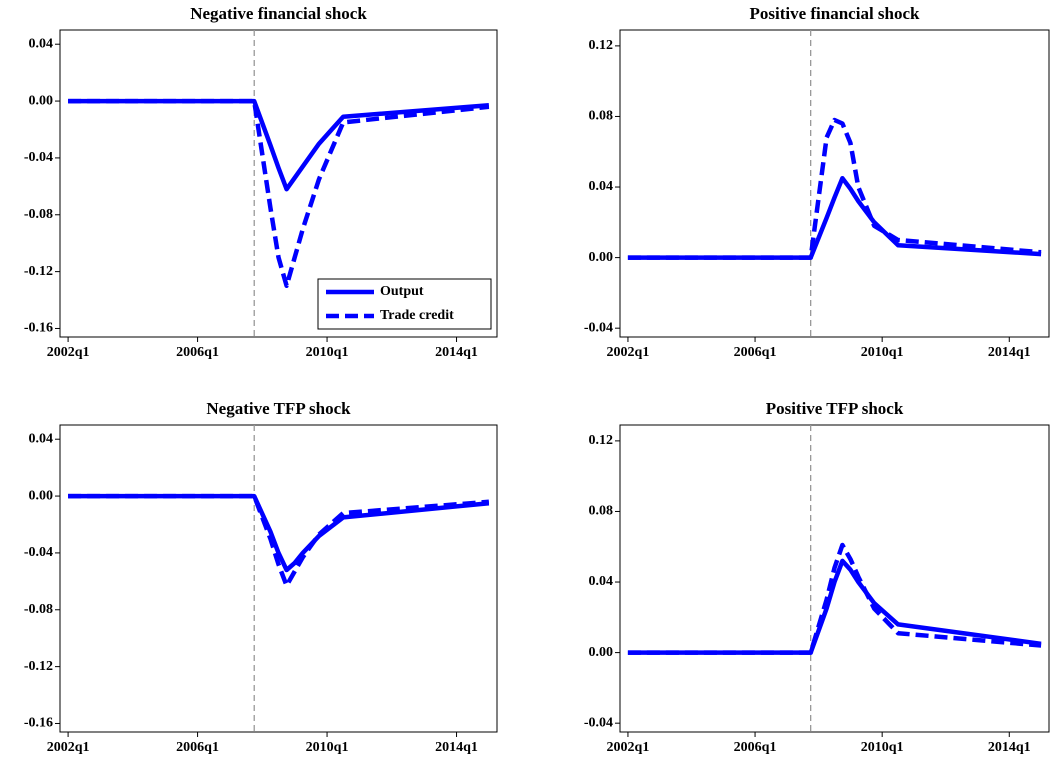 The height and width of the screenshot is (771, 1056). I want to click on legend-label: Trade credit, so click(417, 315).